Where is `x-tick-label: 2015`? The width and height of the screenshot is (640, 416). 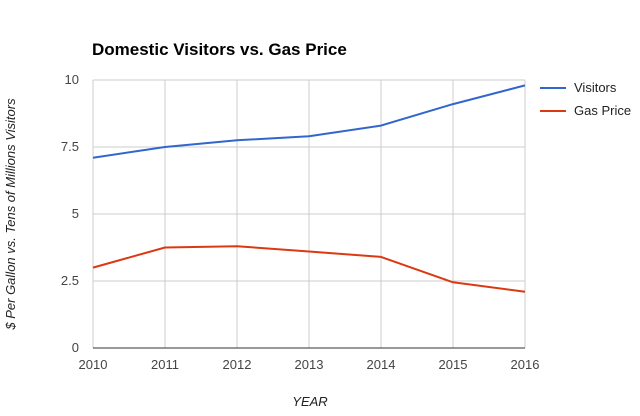 x-tick-label: 2015 is located at coordinates (453, 364).